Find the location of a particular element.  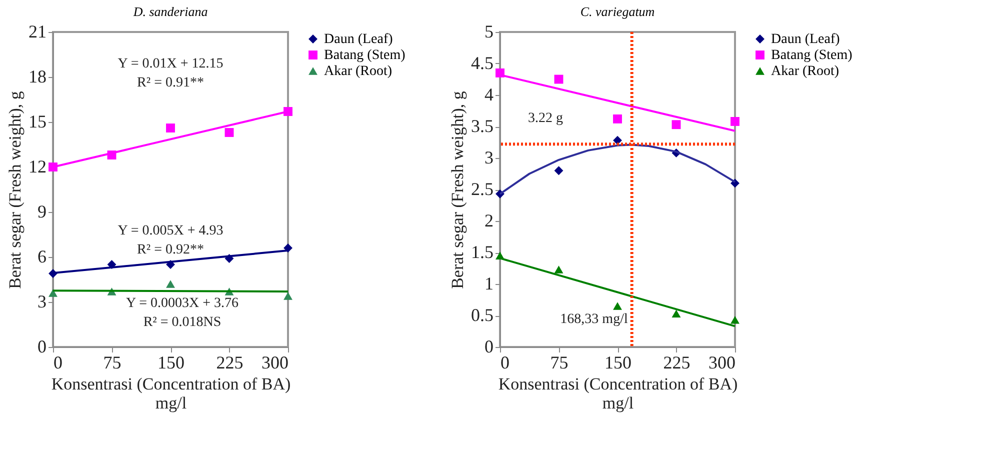

annotation: Y = 0.0003X + 3.76 is located at coordinates (182, 303).